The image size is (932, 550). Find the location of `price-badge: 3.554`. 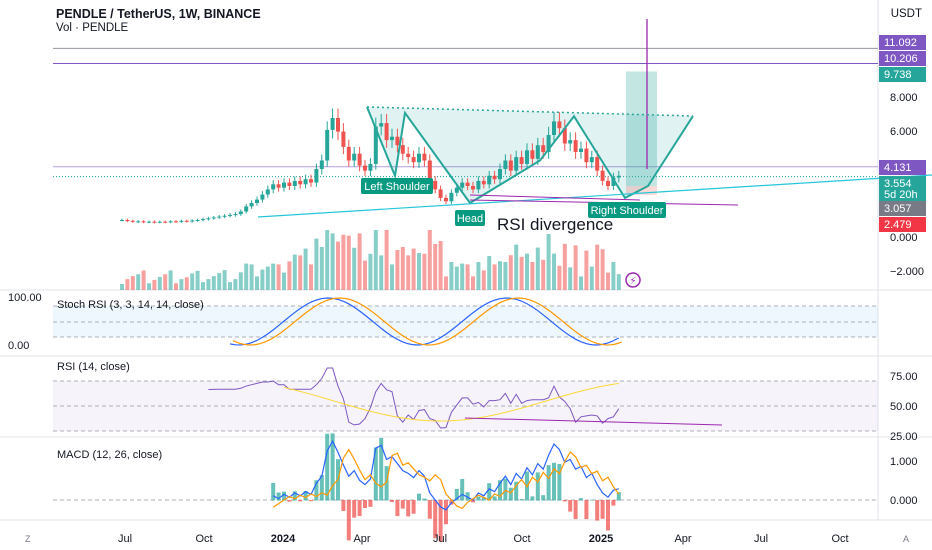

price-badge: 3.554 is located at coordinates (898, 184).